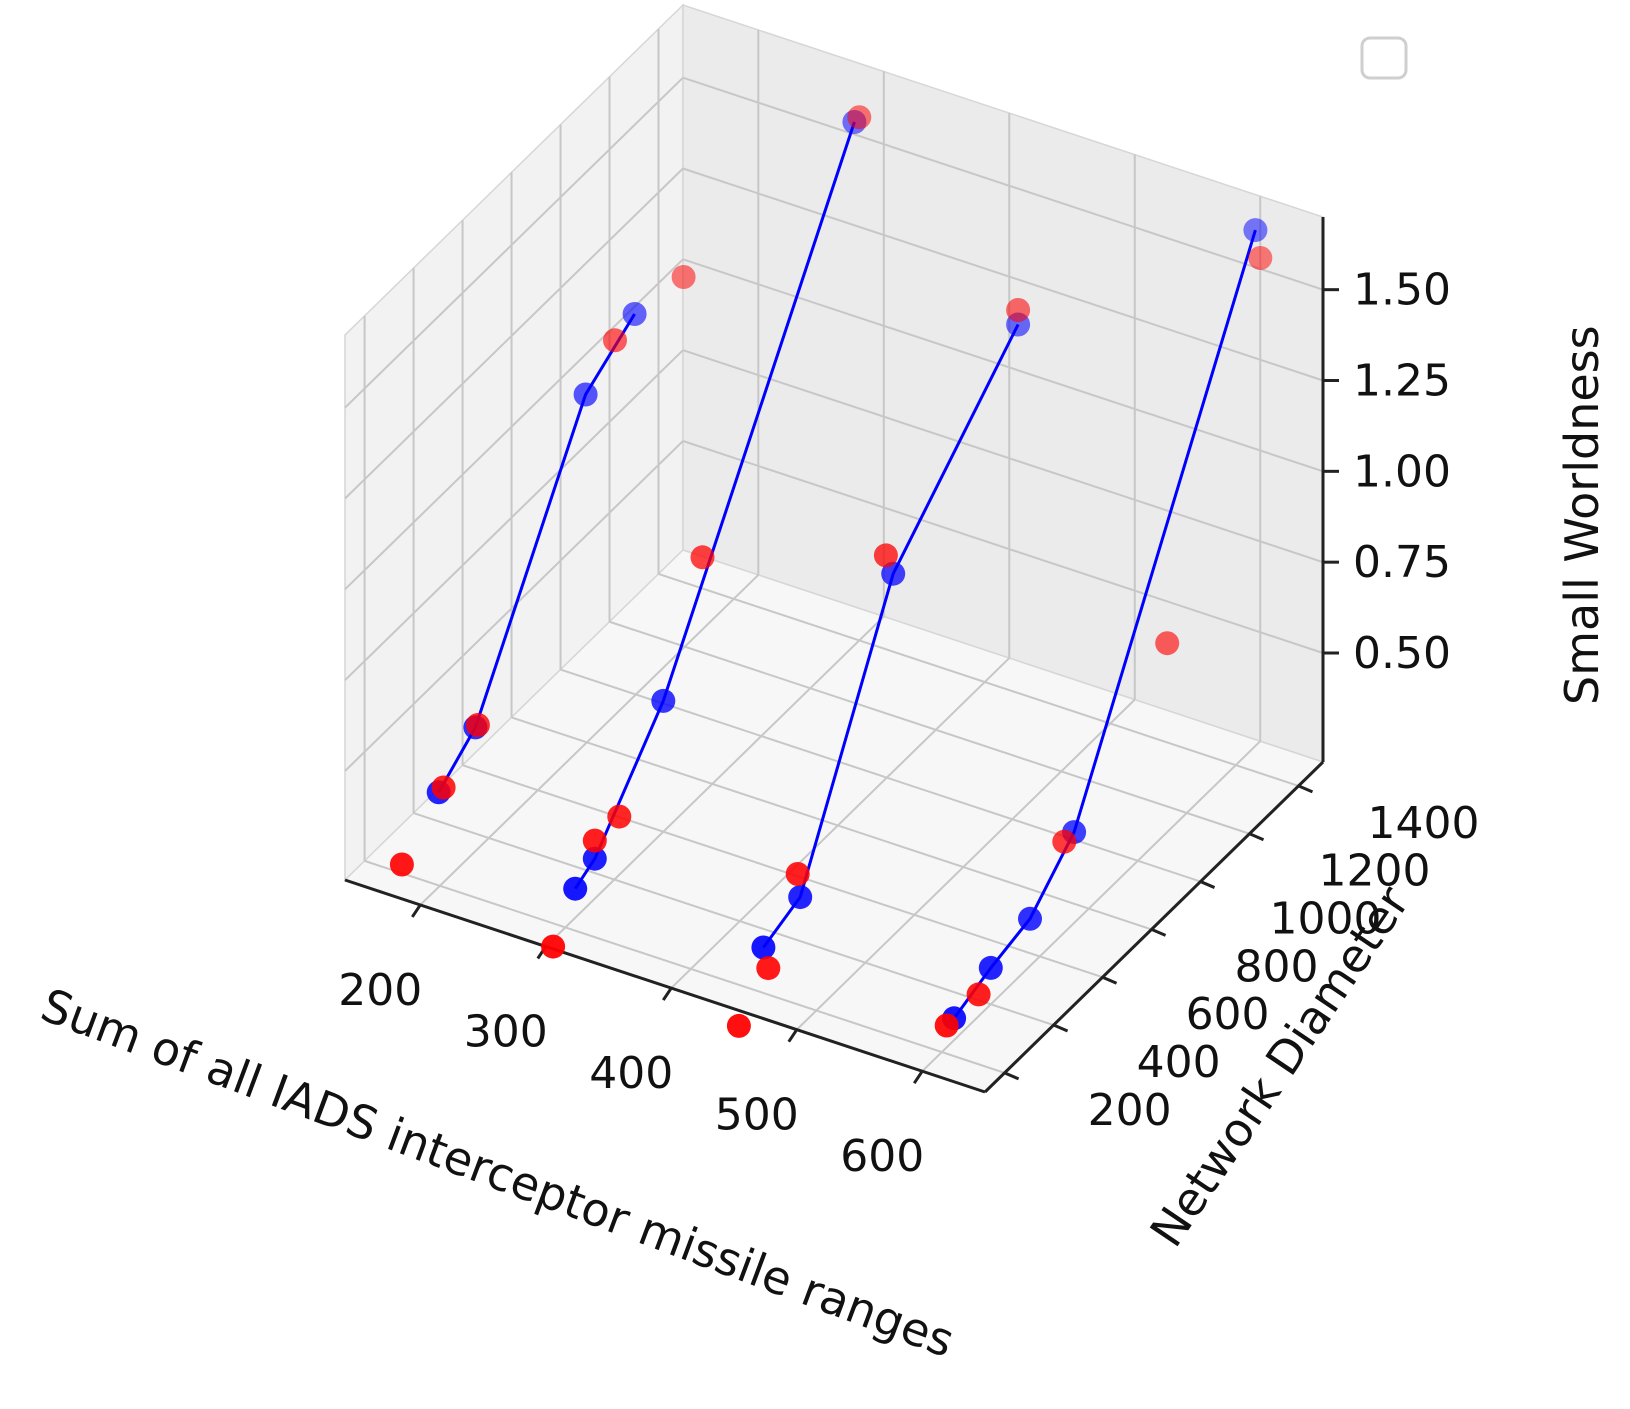 The width and height of the screenshot is (1630, 1409). What do you see at coordinates (1384, 58) in the screenshot?
I see `legend-box` at bounding box center [1384, 58].